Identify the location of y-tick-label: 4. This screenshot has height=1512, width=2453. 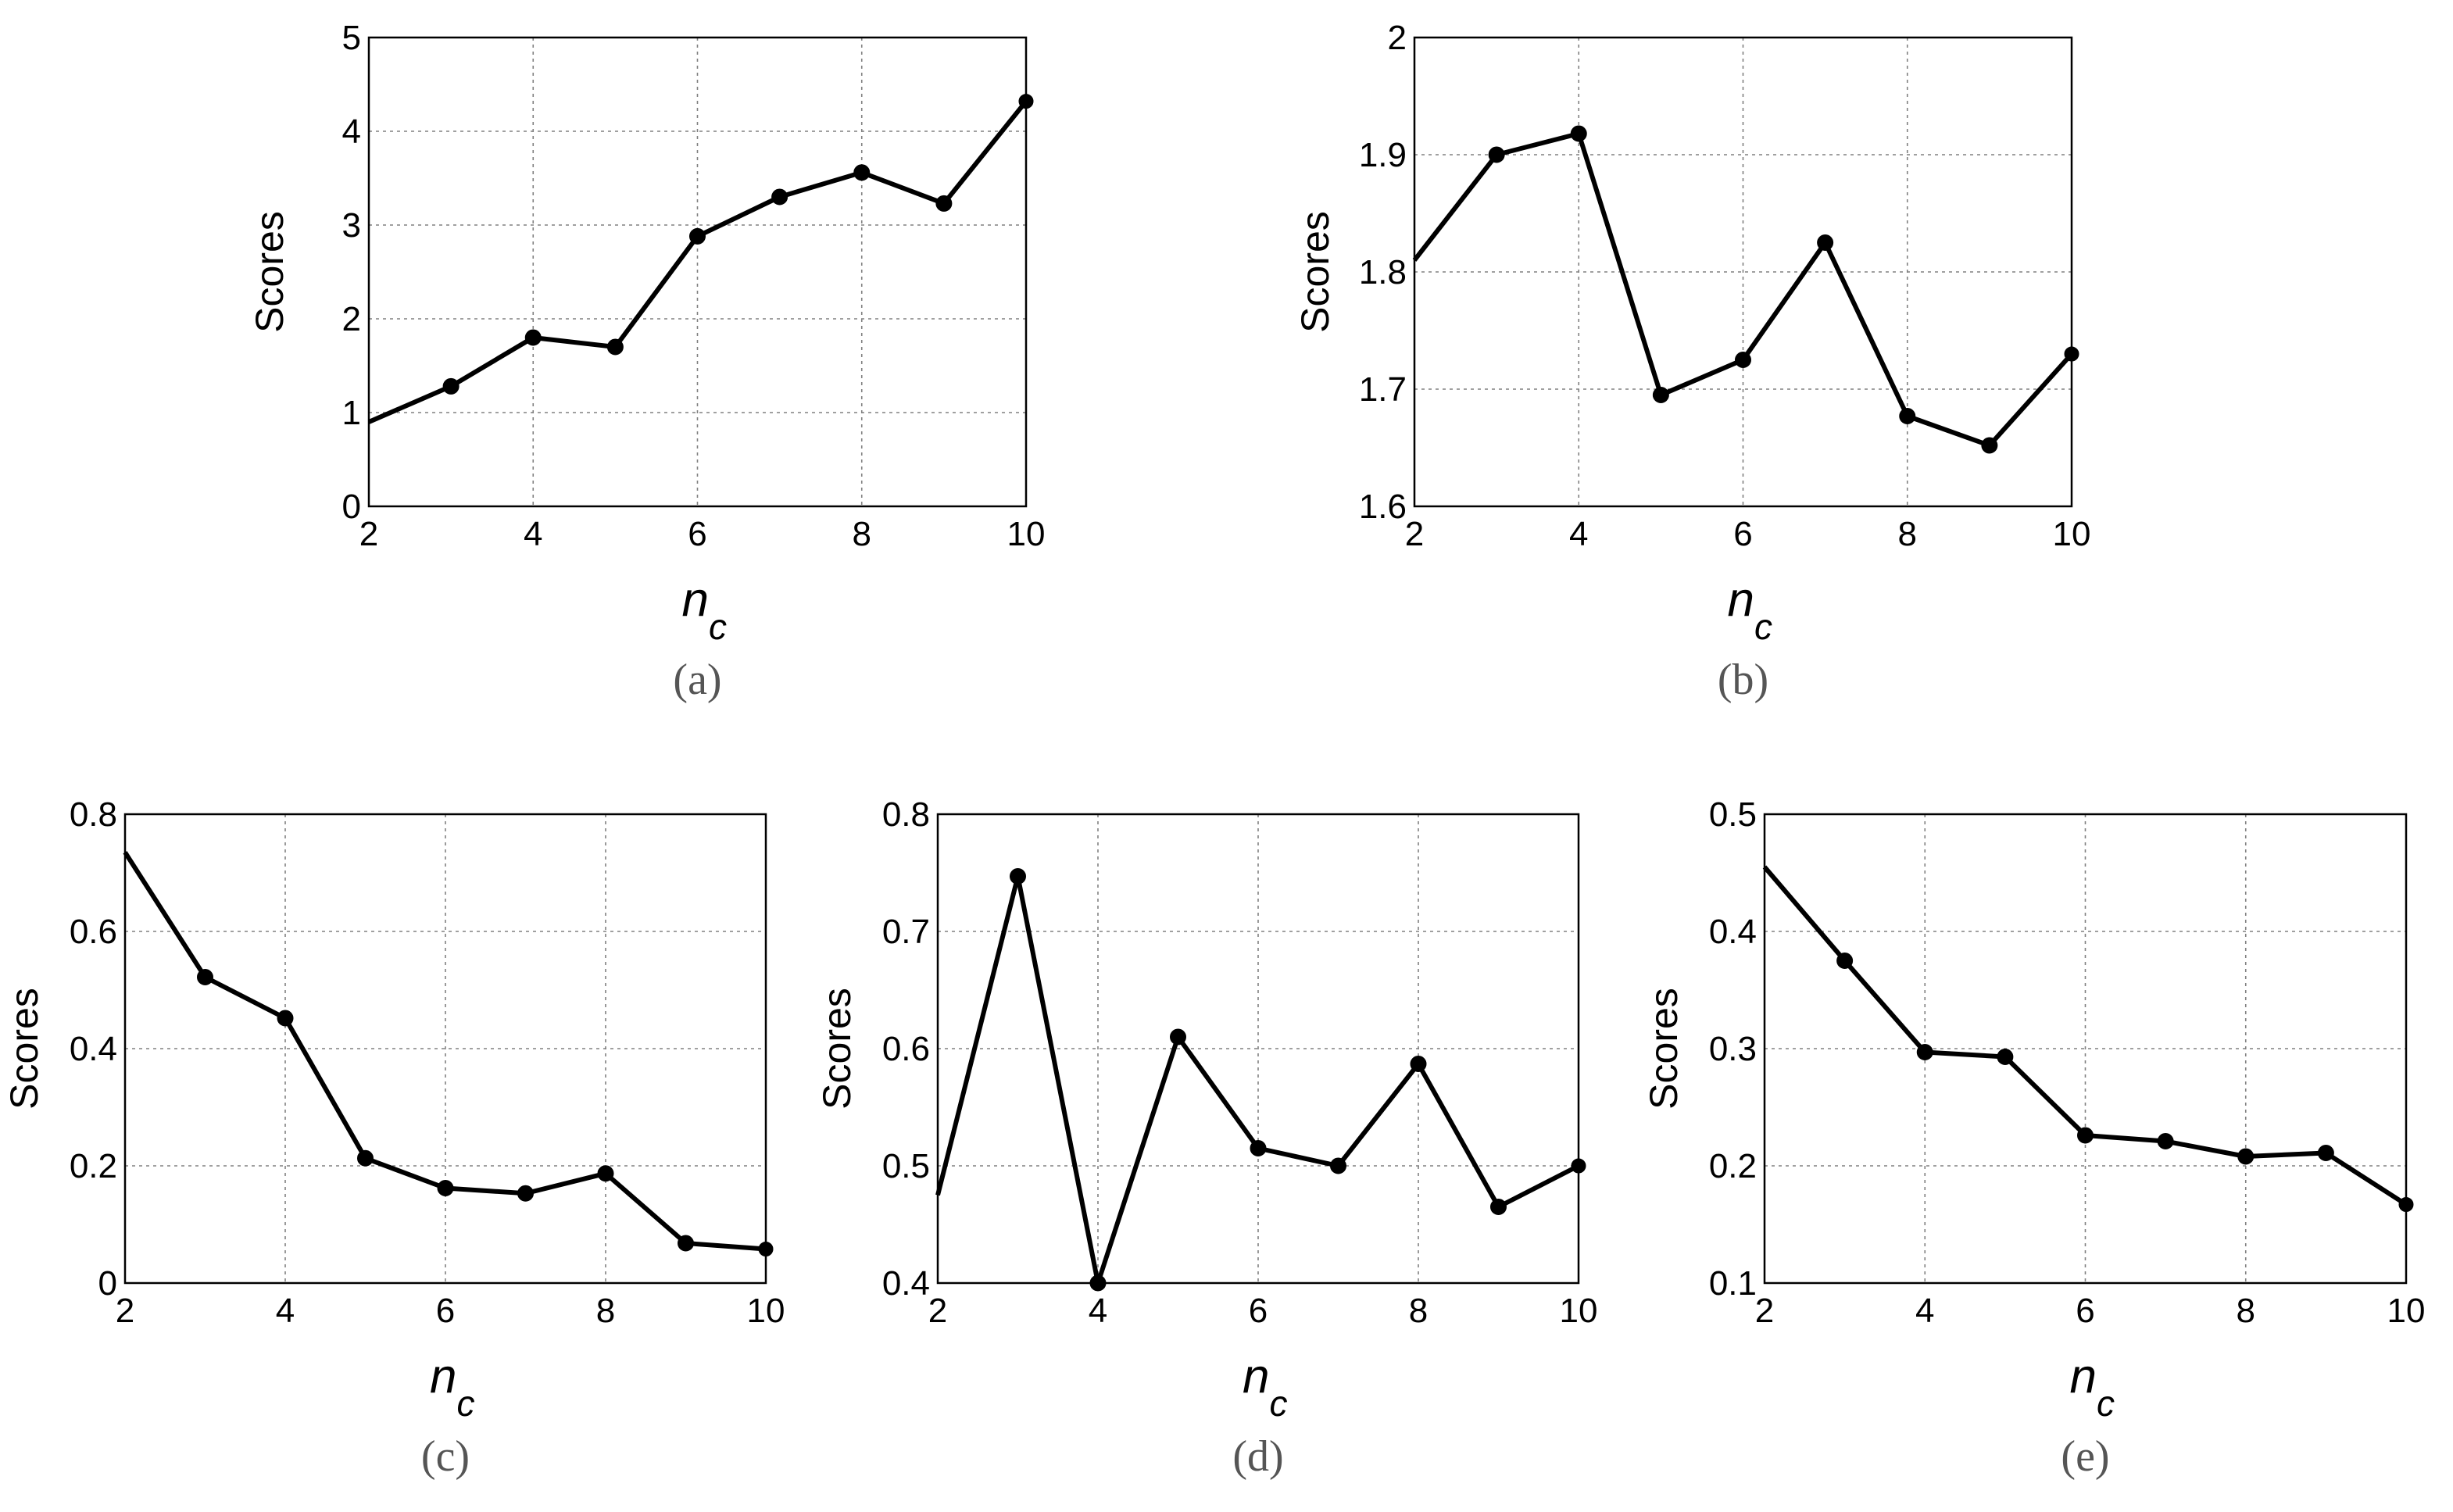
(352, 132).